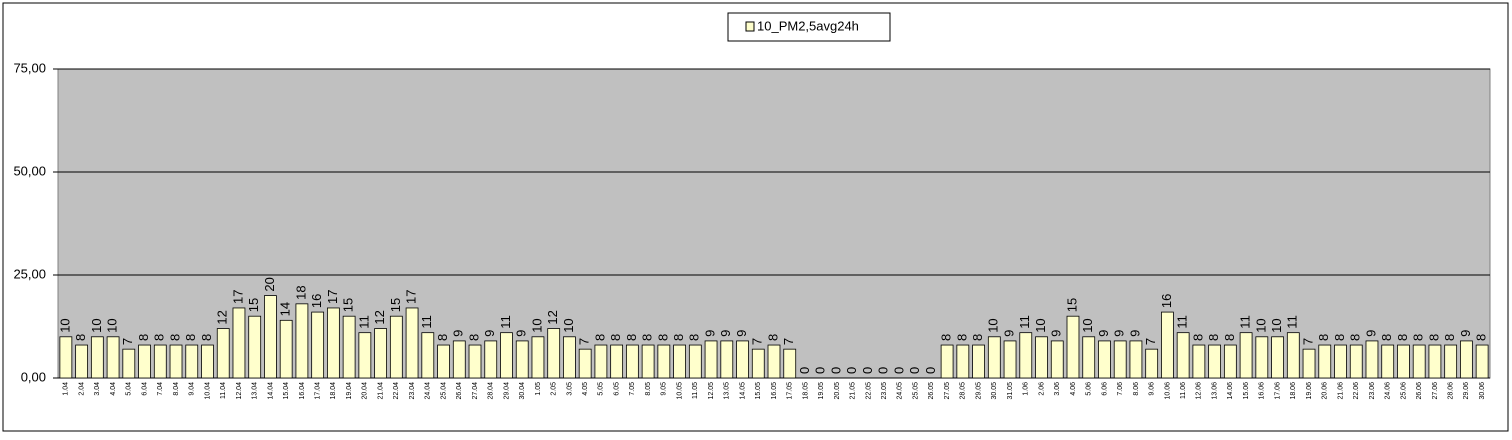 This screenshot has width=1512, height=440. Describe the element at coordinates (805, 391) in the screenshot. I see `x-tick-label: 18.05` at that location.